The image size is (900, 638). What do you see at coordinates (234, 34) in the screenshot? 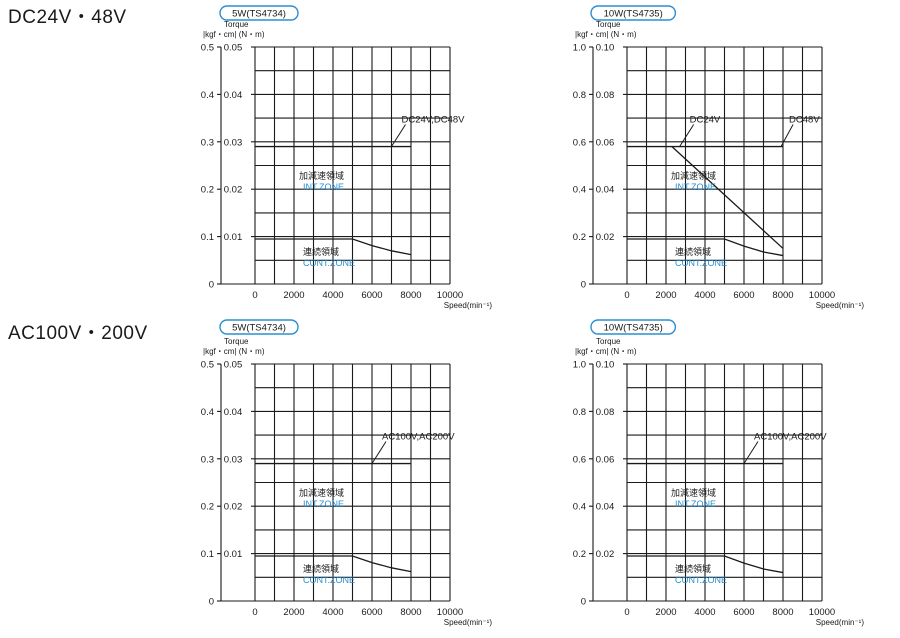
I see `chart-0-y-axis-units: |kgf・cm| (N・m)` at bounding box center [234, 34].